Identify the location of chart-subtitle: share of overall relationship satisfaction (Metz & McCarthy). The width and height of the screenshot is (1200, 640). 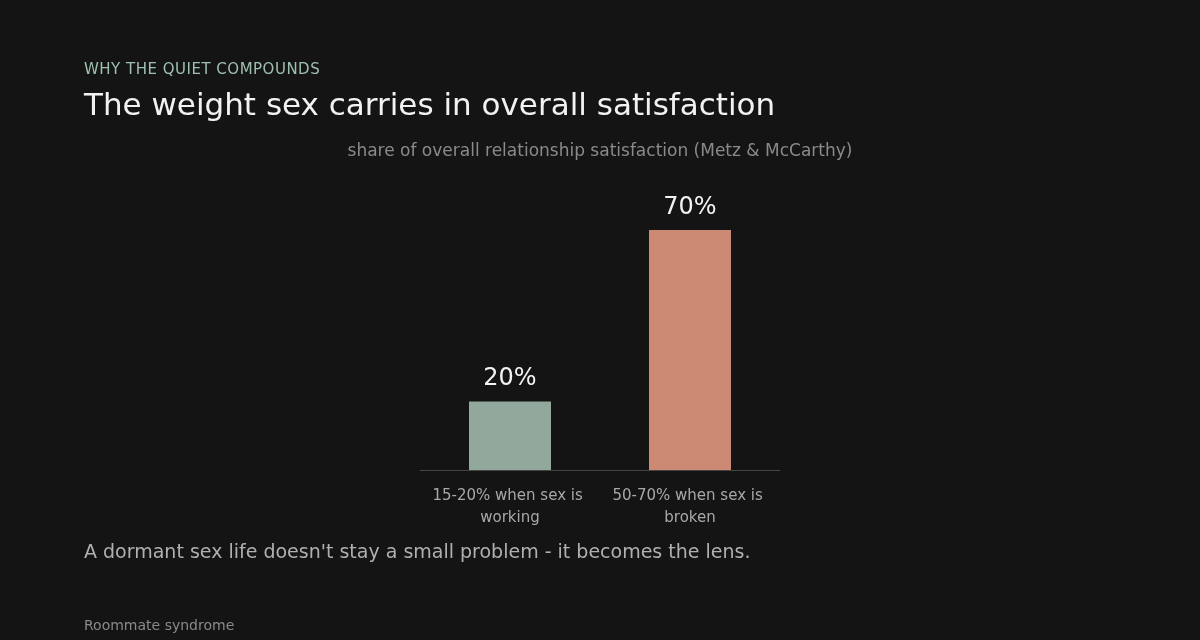
(600, 150).